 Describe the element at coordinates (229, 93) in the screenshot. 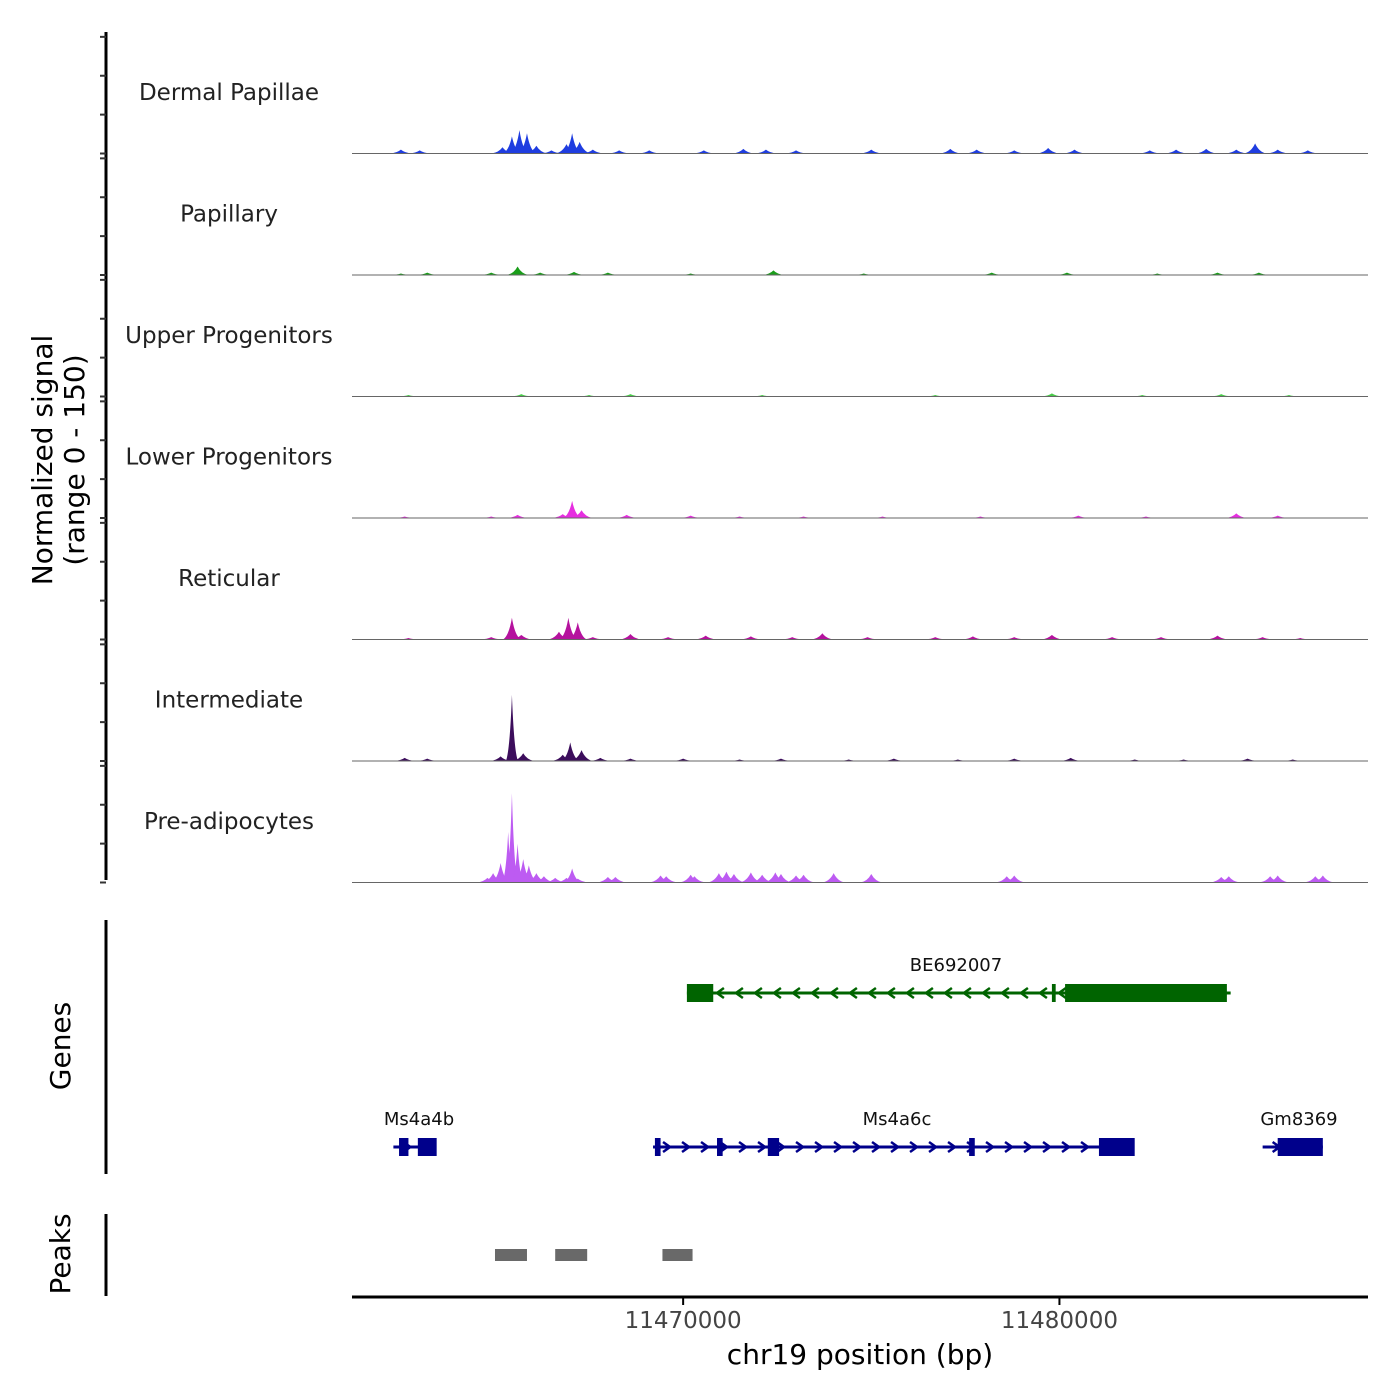

I see `track-label: Dermal Papillae` at that location.